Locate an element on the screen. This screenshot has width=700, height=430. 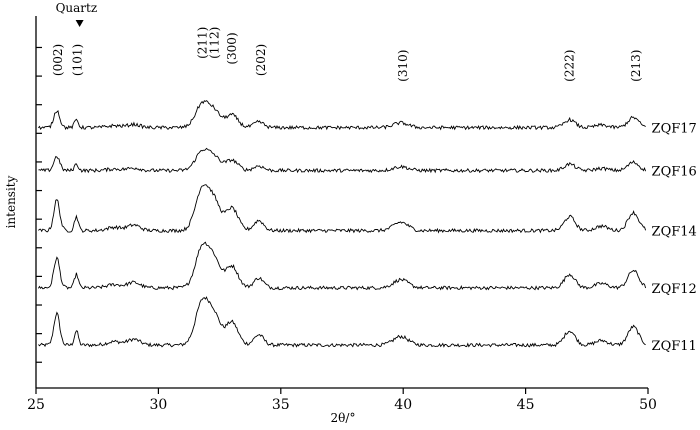
series-line-zqf16 is located at coordinates (342, 160).